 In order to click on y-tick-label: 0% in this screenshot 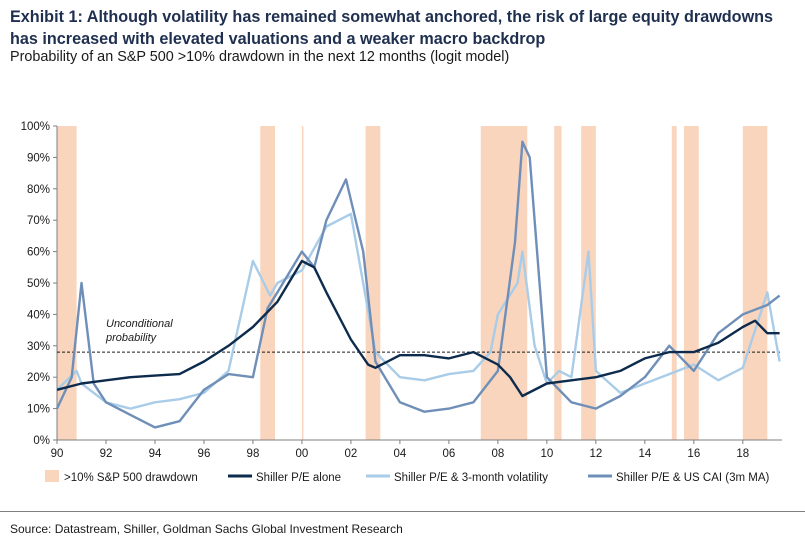, I will do `click(41, 441)`.